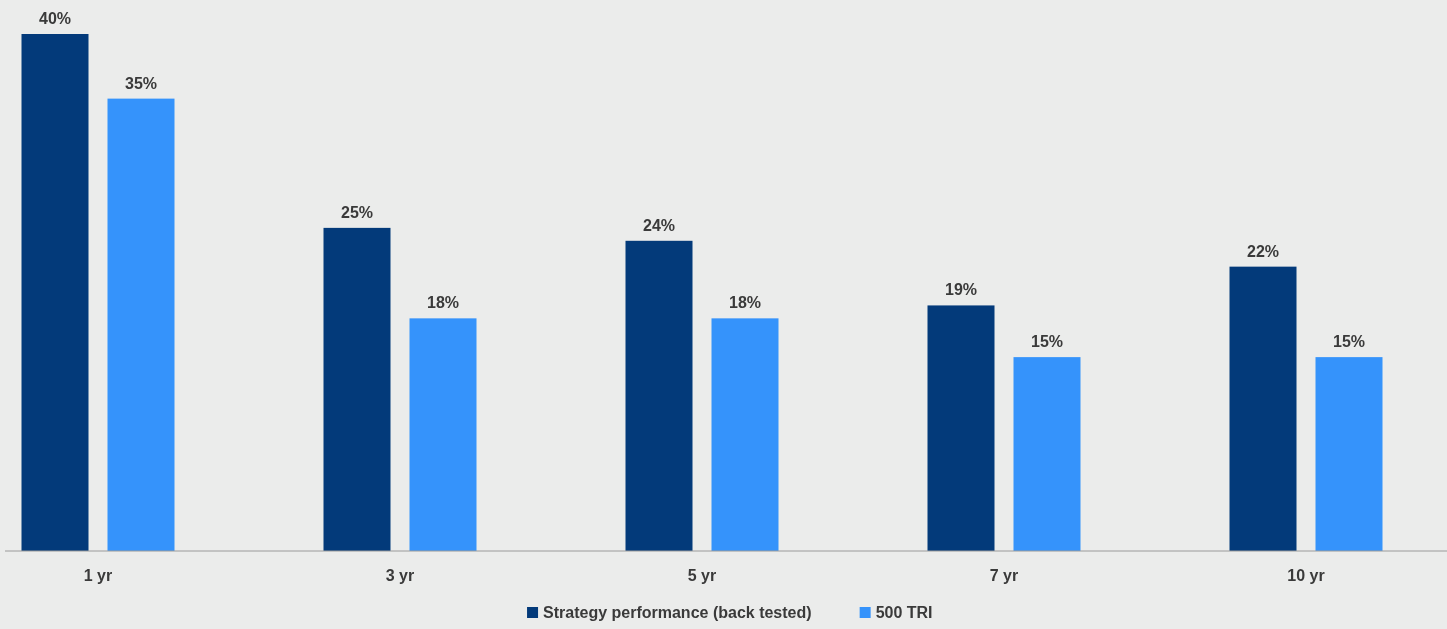  What do you see at coordinates (141, 83) in the screenshot?
I see `data-label: 35%` at bounding box center [141, 83].